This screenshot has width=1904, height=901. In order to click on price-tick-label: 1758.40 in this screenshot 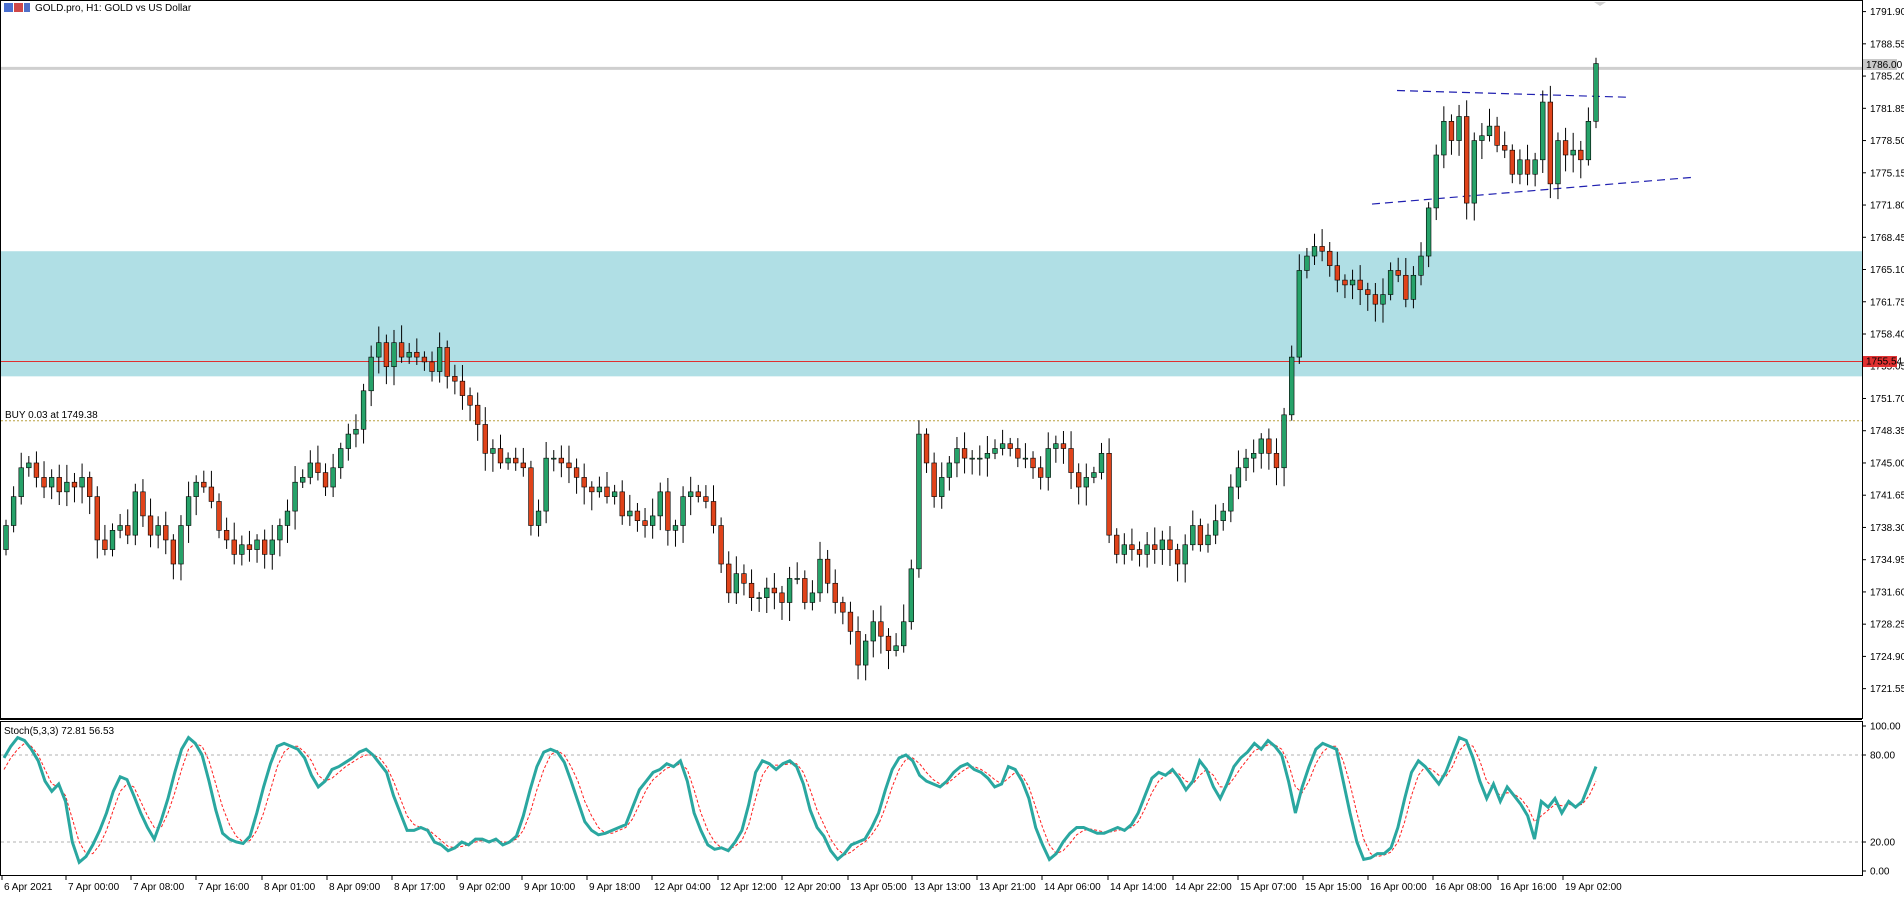, I will do `click(1887, 334)`.